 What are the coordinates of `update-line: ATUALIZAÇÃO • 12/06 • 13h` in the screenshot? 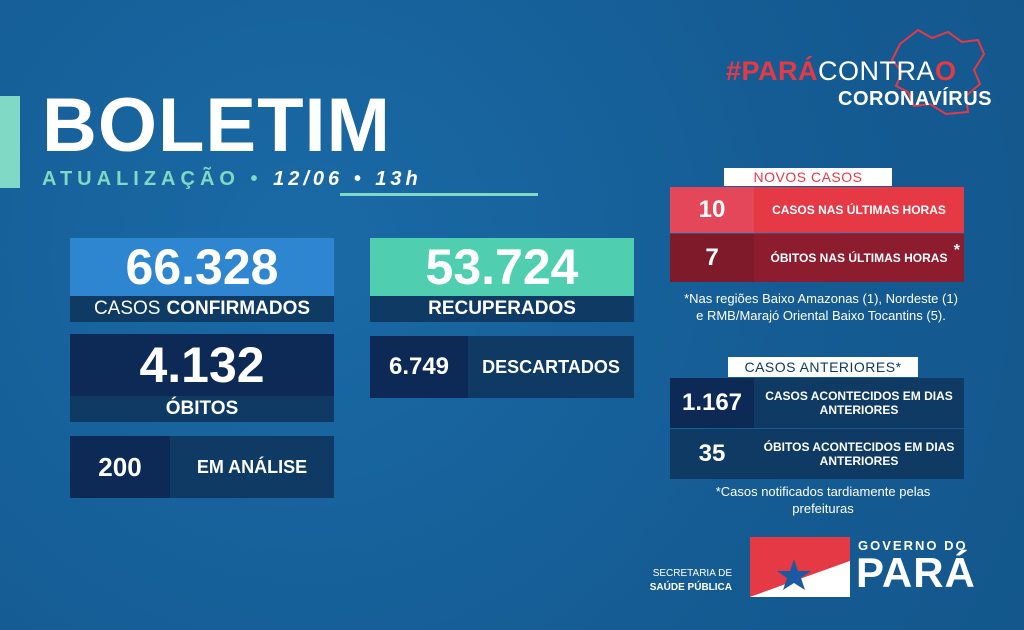 It's located at (232, 179).